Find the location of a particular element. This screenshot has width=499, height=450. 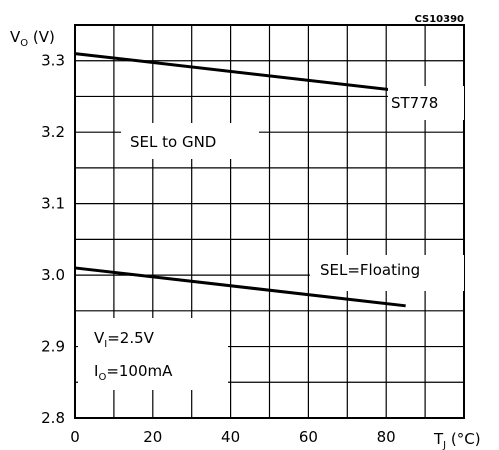

y-tick-label: 3.1 is located at coordinates (53, 204).